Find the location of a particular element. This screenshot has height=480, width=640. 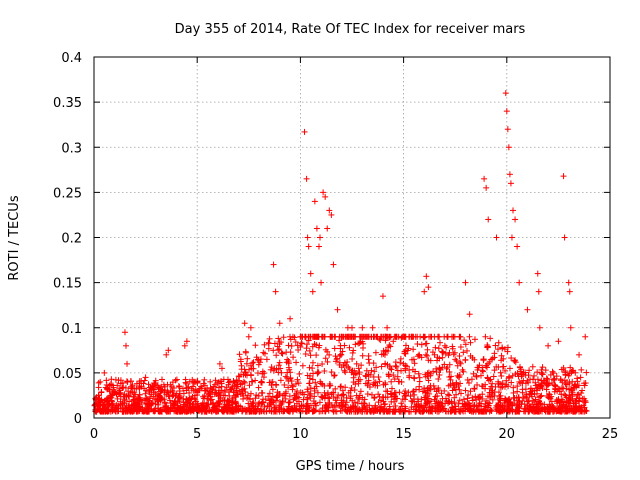

x-tick-label: 10 is located at coordinates (300, 434).